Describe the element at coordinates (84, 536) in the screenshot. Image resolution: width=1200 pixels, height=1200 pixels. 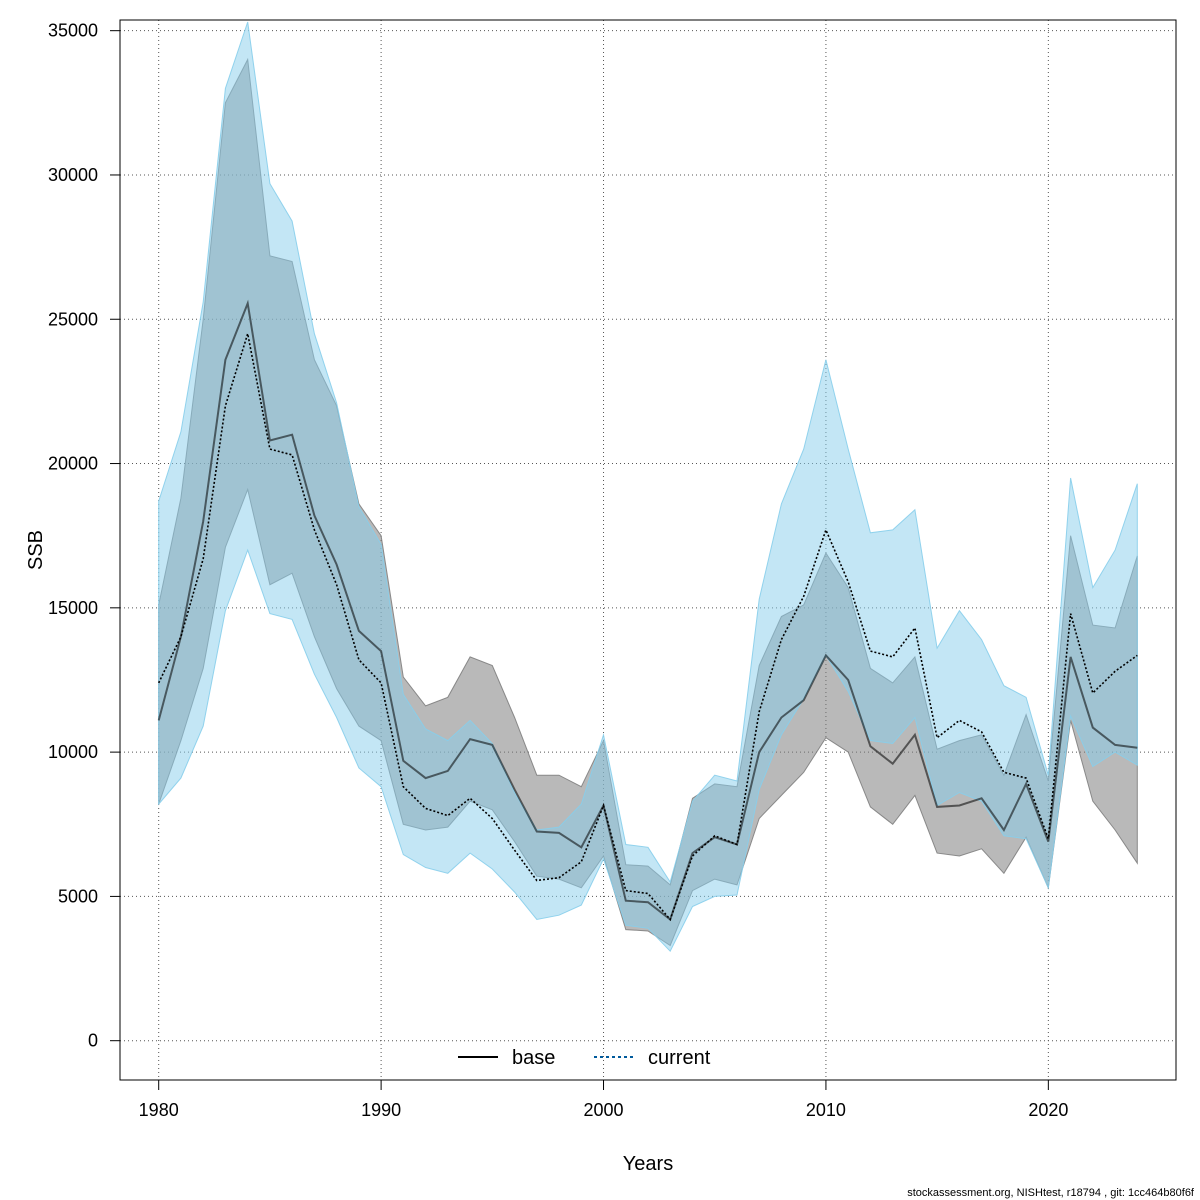
I see `y-axis: 0 5000 10000 15000 20000 25000 30000 35000` at that location.